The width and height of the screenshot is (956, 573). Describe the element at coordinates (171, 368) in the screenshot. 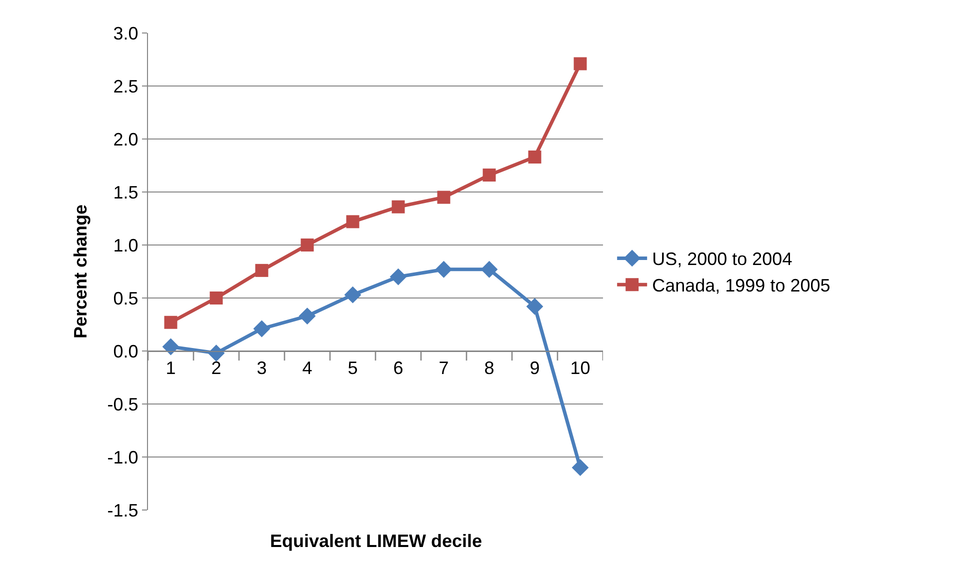

I see `x-tick-label: 1` at that location.